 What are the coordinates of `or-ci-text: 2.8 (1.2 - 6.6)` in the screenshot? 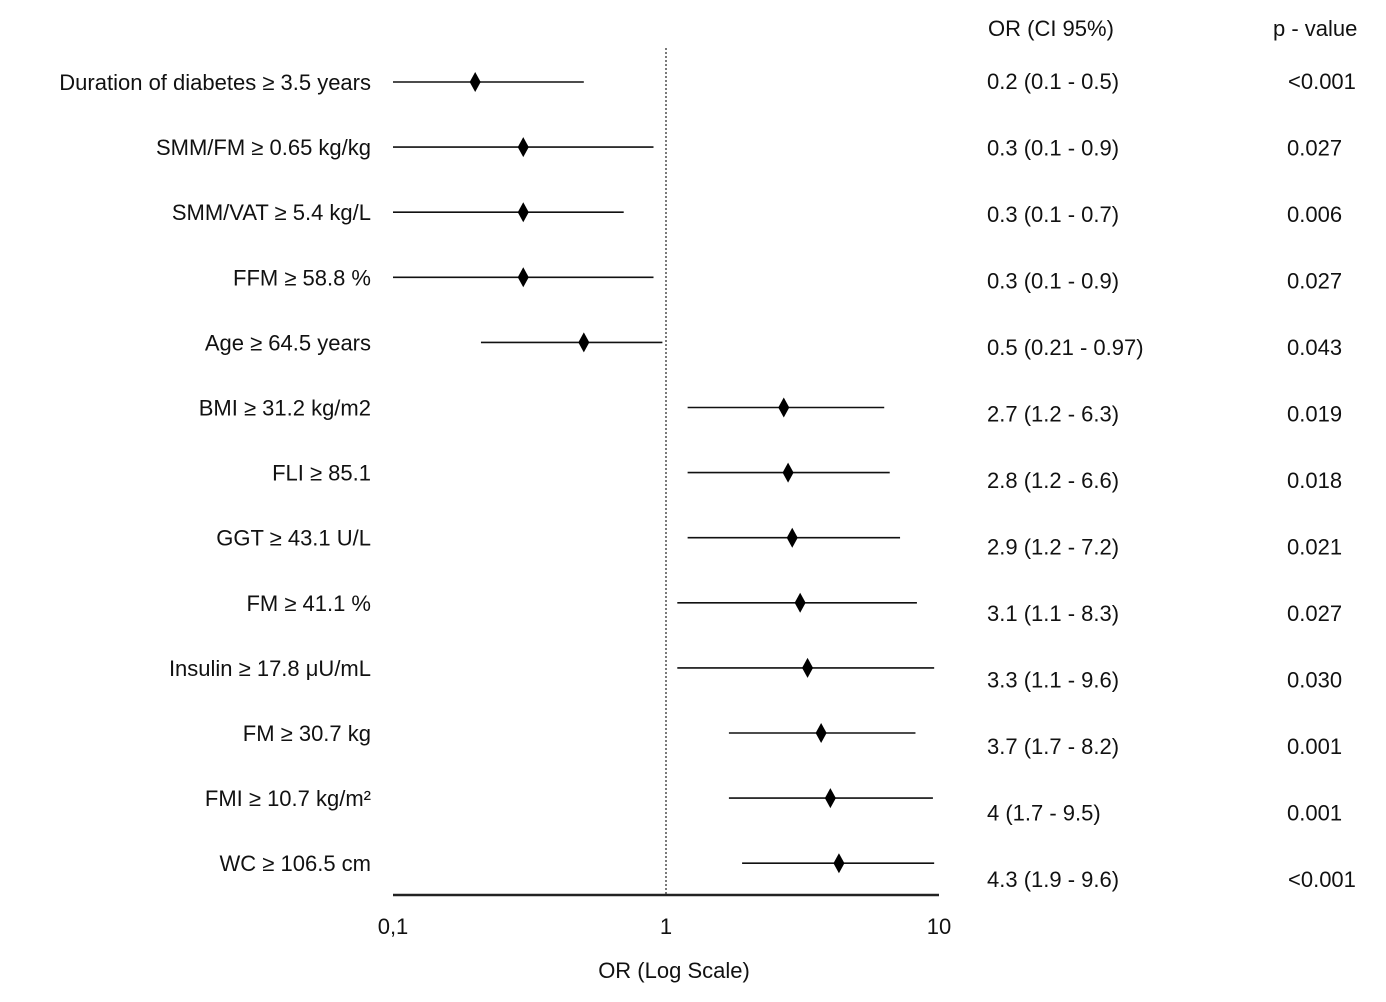 It's located at (1053, 480).